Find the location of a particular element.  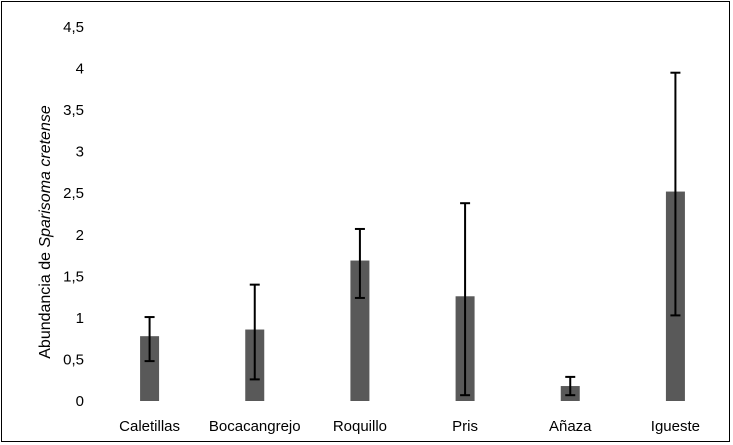

x-tick-label: Bocacangrejo is located at coordinates (255, 426).